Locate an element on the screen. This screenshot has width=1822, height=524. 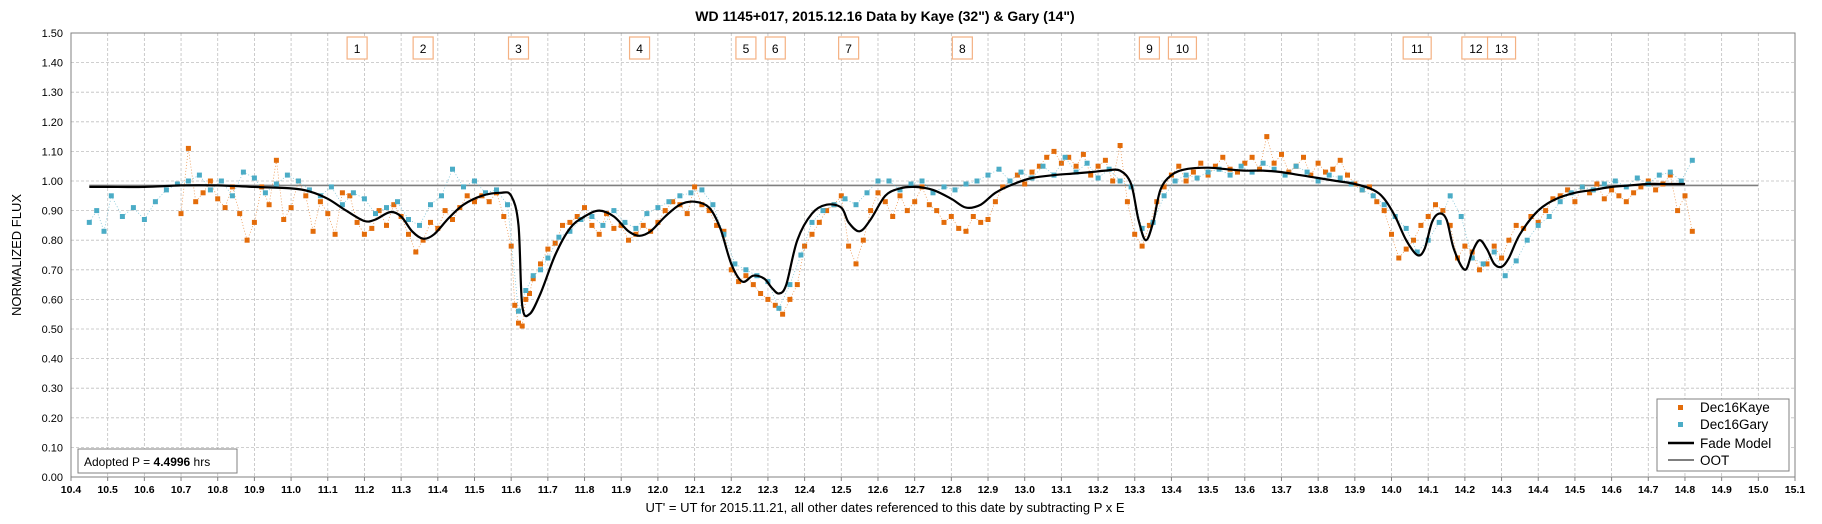
x-tick-label: 11.7 is located at coordinates (548, 490).